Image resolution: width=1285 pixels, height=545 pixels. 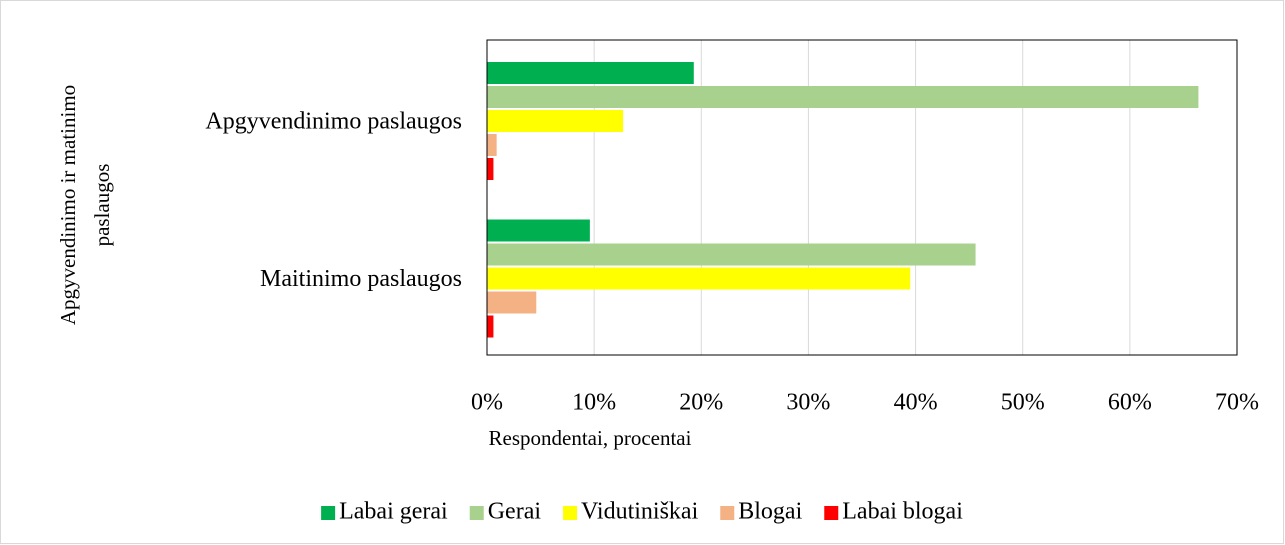 What do you see at coordinates (916, 403) in the screenshot?
I see `x-tick-label: 40%` at bounding box center [916, 403].